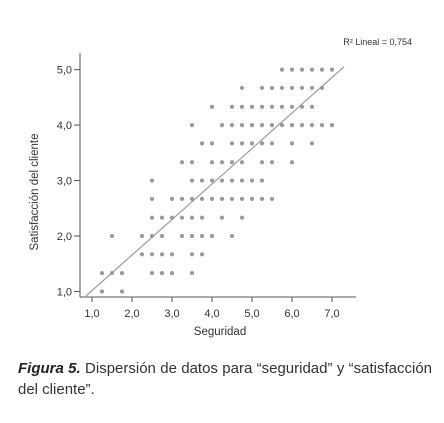 The image size is (444, 423). What do you see at coordinates (220, 332) in the screenshot?
I see `x-axis-title: Seguridad` at bounding box center [220, 332].